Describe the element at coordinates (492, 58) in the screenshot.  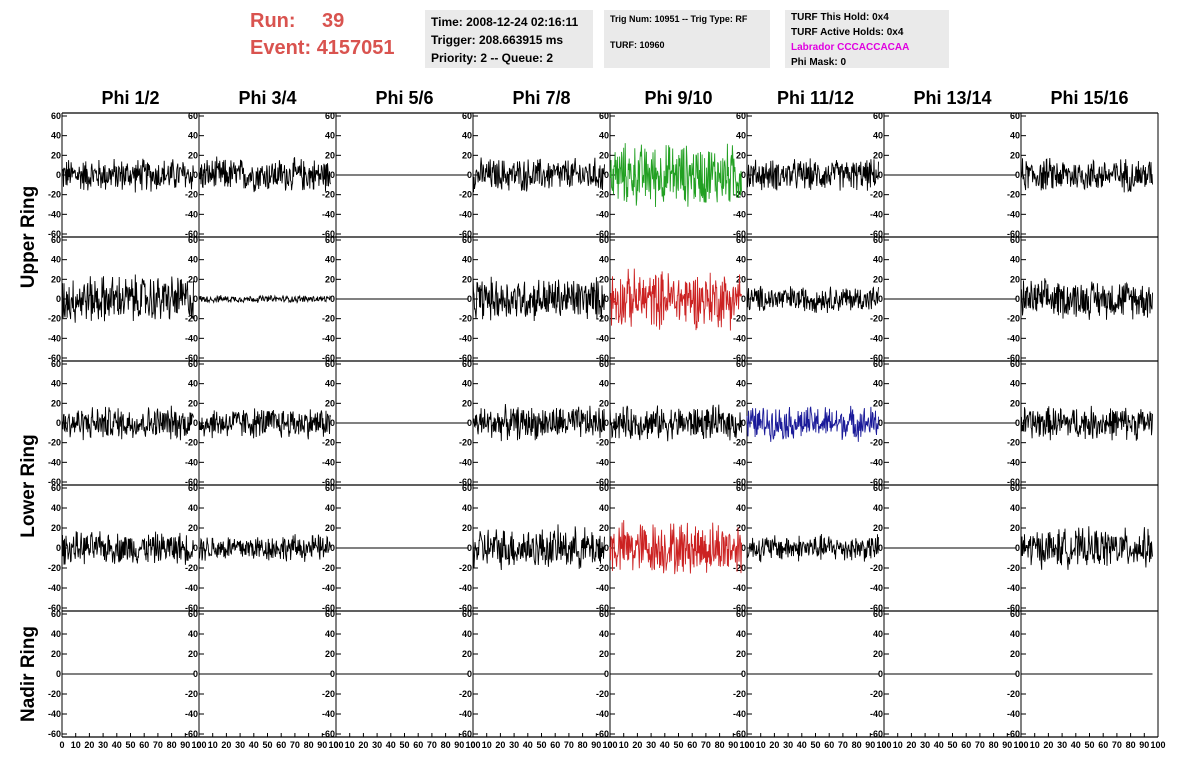
I see `priority-text: Priority: 2 -- Queue: 2` at that location.